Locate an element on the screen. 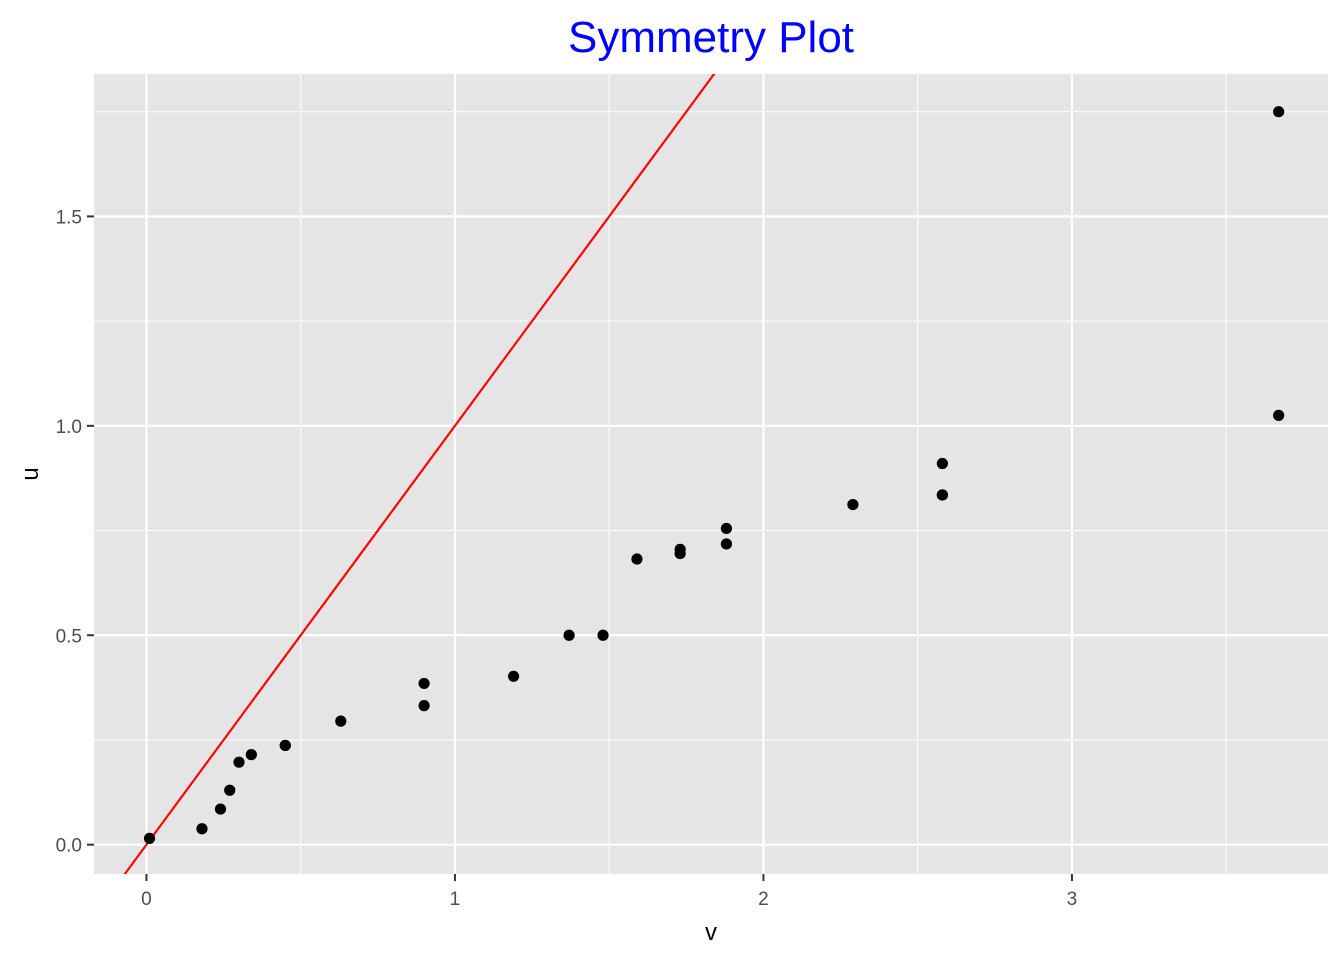 The width and height of the screenshot is (1344, 960). y-tick-label: 0.5 is located at coordinates (69, 636).